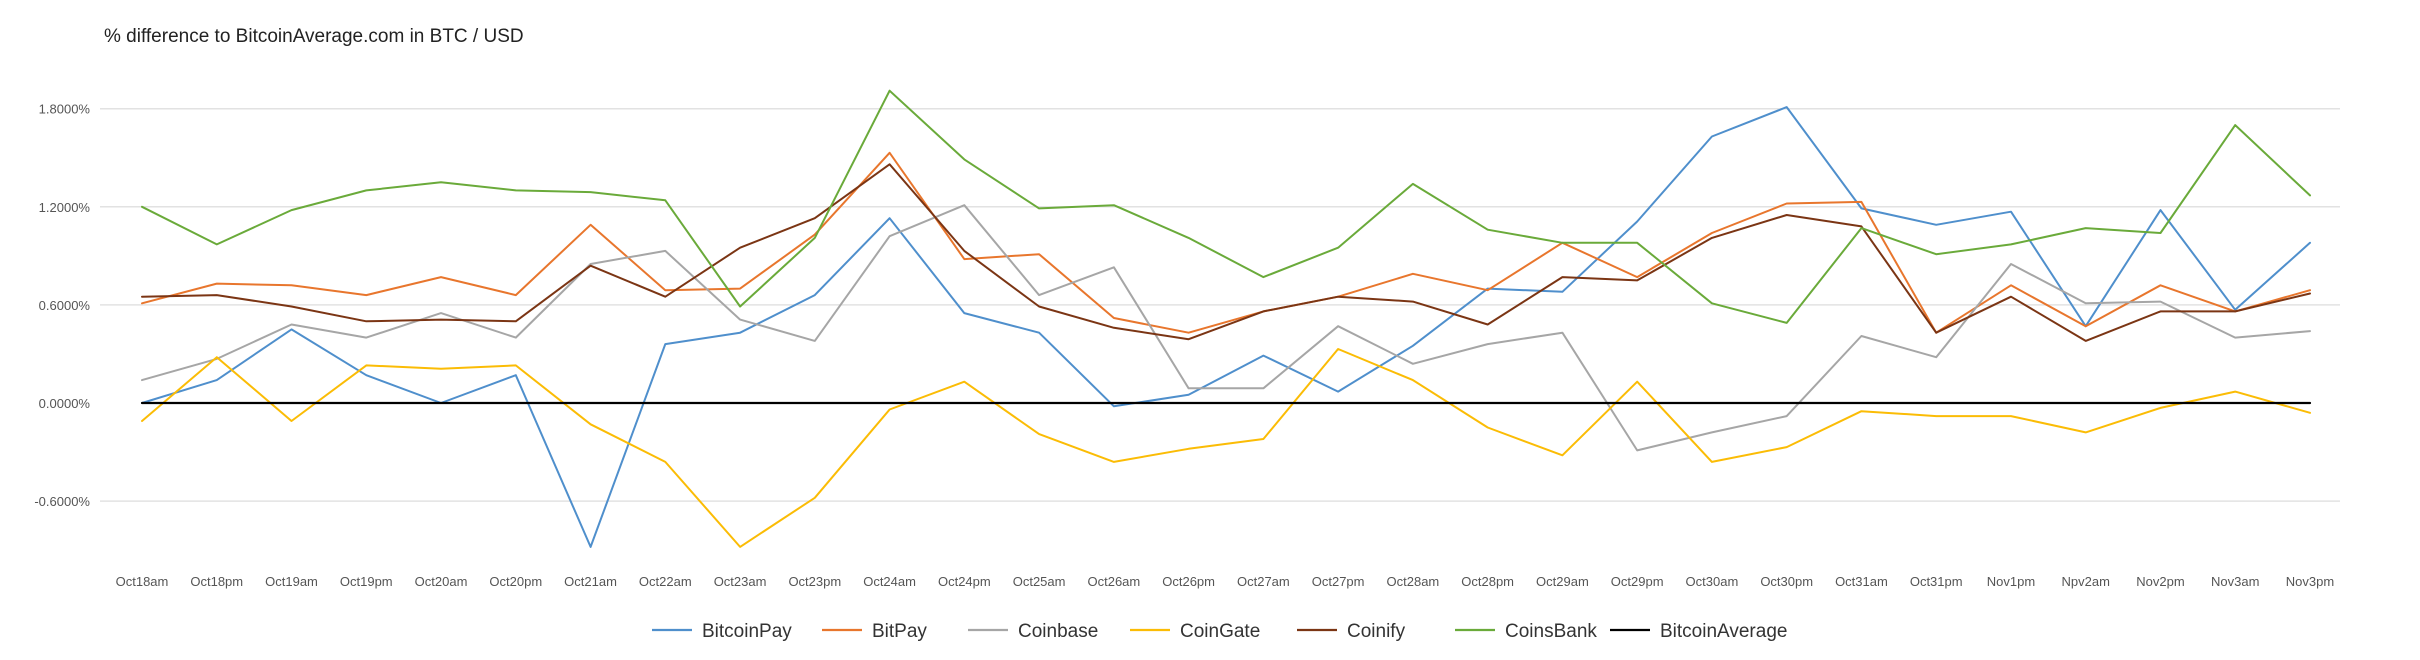  I want to click on x-tick-label: Nov2pm, so click(2160, 581).